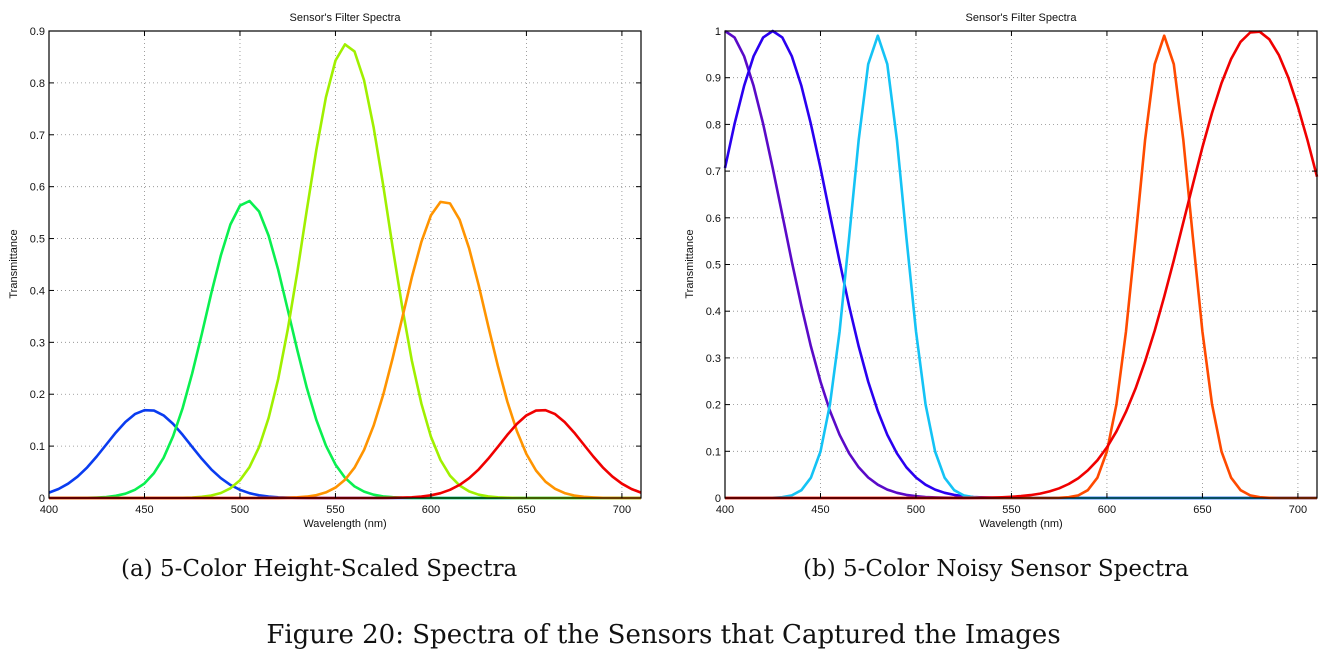 This screenshot has width=1327, height=667. Describe the element at coordinates (431, 510) in the screenshot. I see `chart-a-xtick-label: 600` at that location.